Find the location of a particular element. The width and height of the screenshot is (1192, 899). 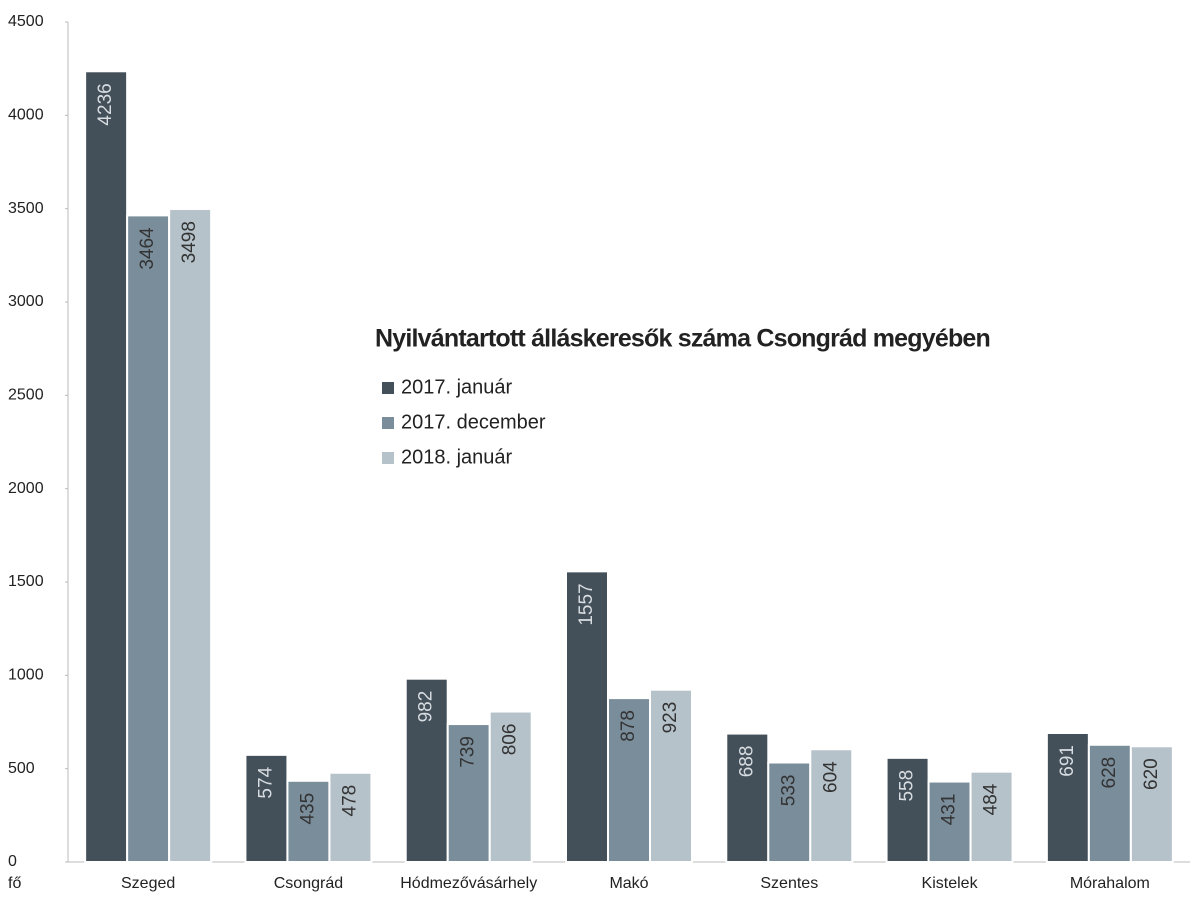

data-label: 4236 is located at coordinates (105, 104).